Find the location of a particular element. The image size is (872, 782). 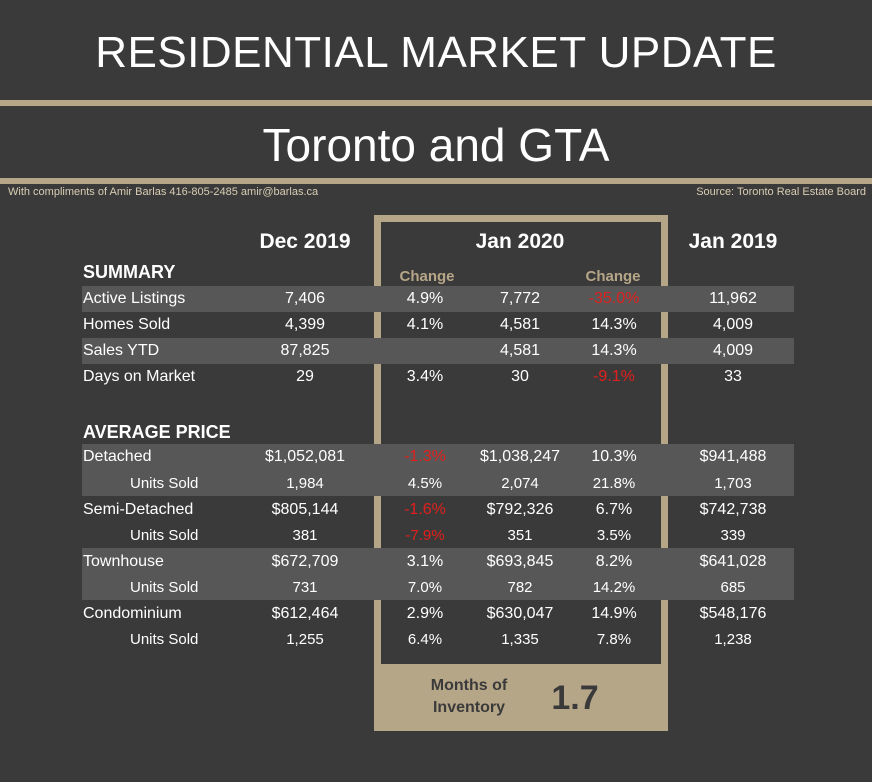

jan-2020-value: 351 is located at coordinates (520, 535).